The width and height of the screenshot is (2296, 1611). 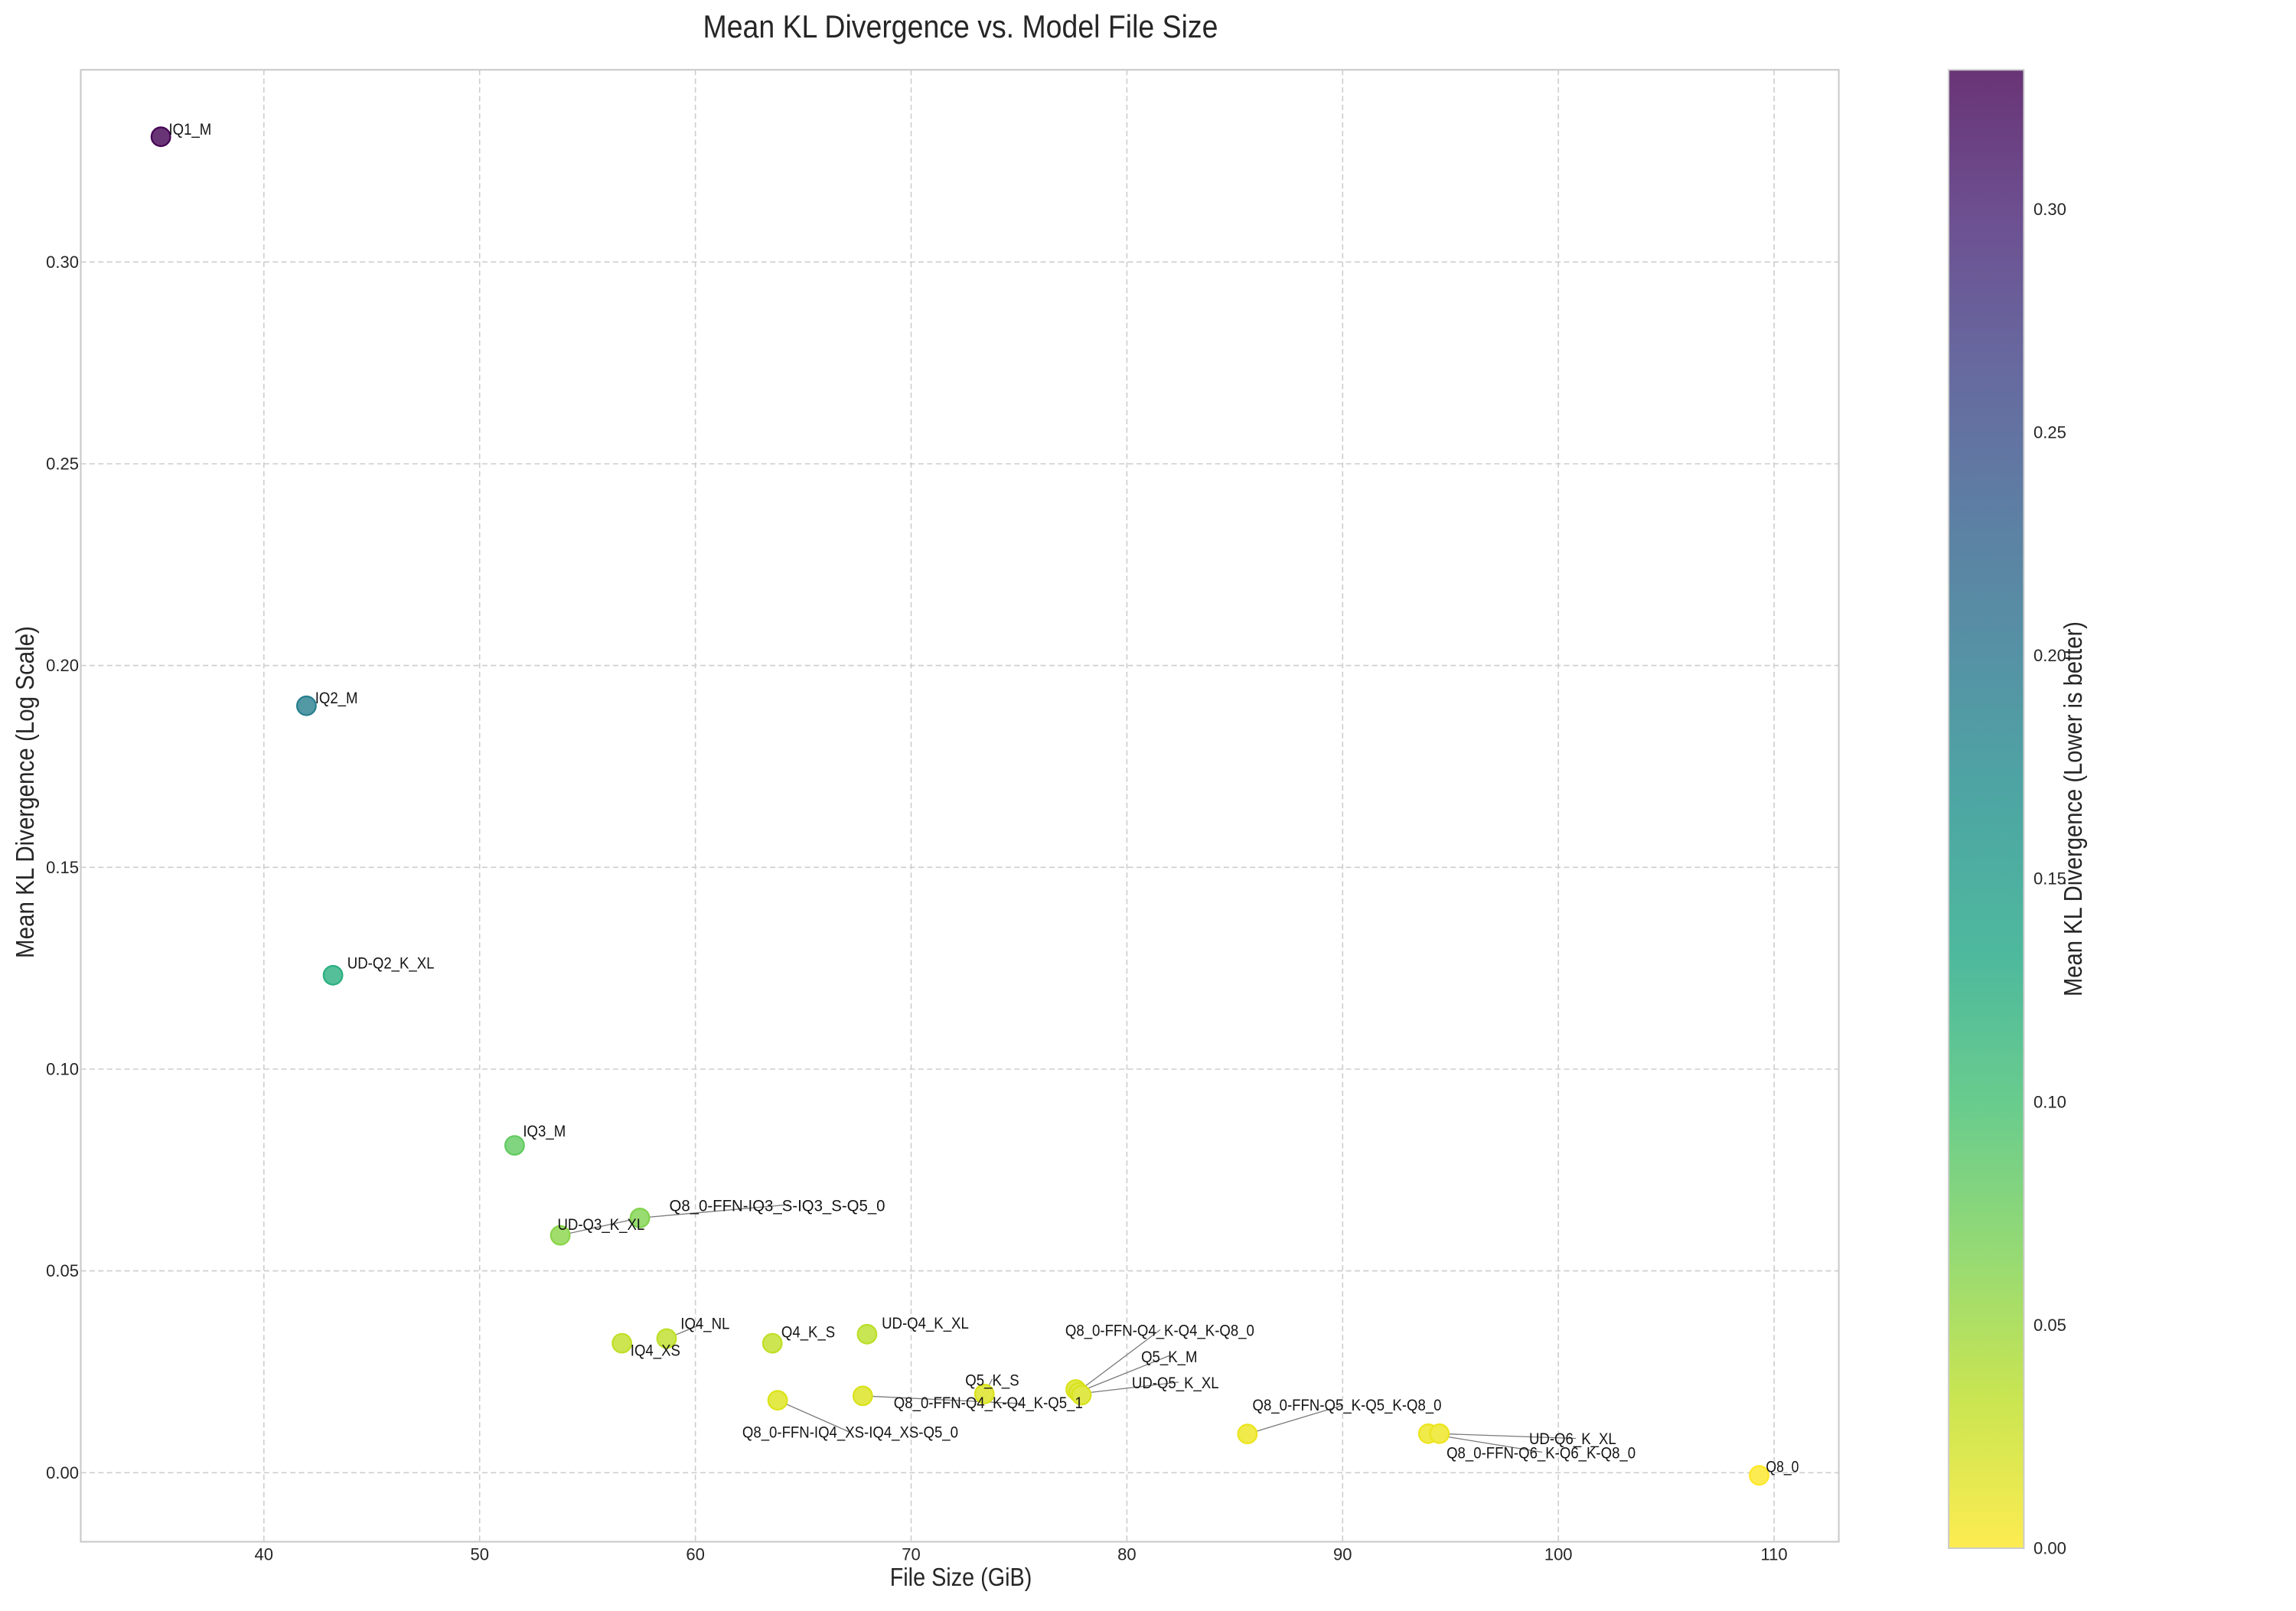 I want to click on svg-text: IQ2_M, so click(x=336, y=698).